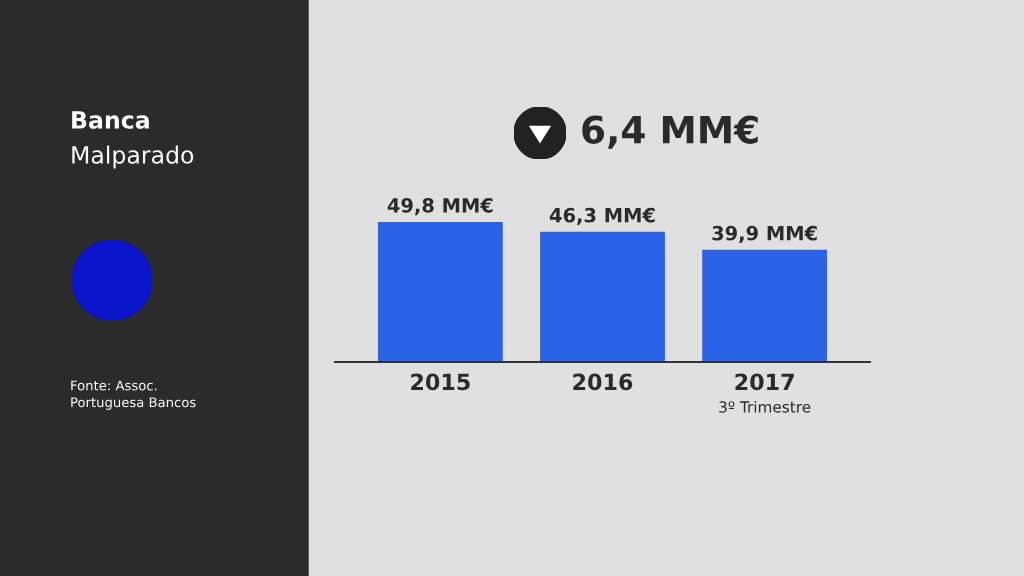 The height and width of the screenshot is (576, 1024). I want to click on text: 6,4 MM€, so click(670, 132).